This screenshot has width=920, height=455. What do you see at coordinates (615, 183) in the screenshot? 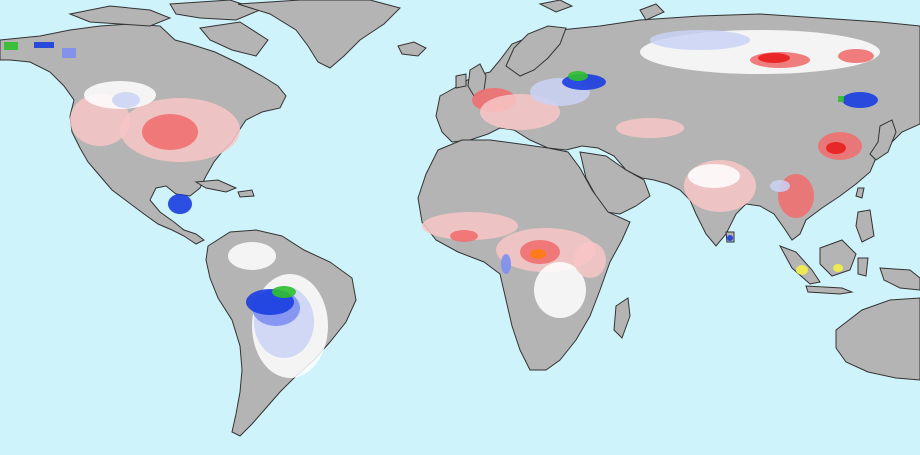
I see `landmass-arabia` at bounding box center [615, 183].